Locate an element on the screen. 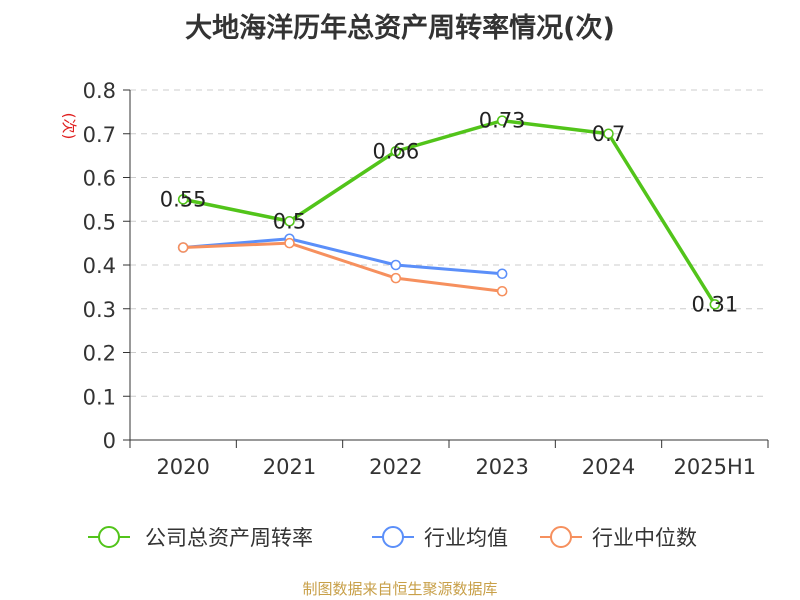 This screenshot has height=600, width=800. y-tick-label: 0.3 is located at coordinates (99, 310).